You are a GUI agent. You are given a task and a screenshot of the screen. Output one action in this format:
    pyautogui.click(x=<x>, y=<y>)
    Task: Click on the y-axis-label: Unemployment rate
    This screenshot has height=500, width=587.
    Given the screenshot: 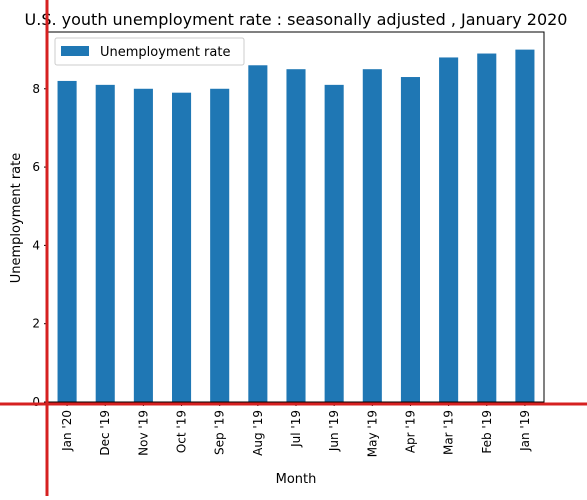 What is the action you would take?
    pyautogui.click(x=16, y=218)
    